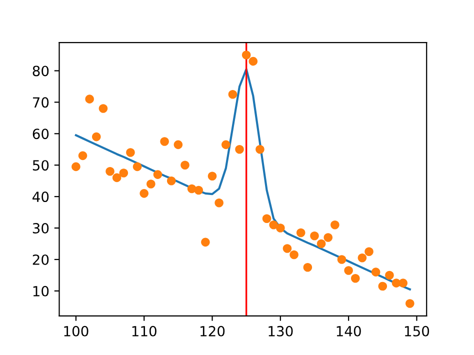 The image size is (474, 355). I want to click on x-tick-label: 130, so click(280, 331).